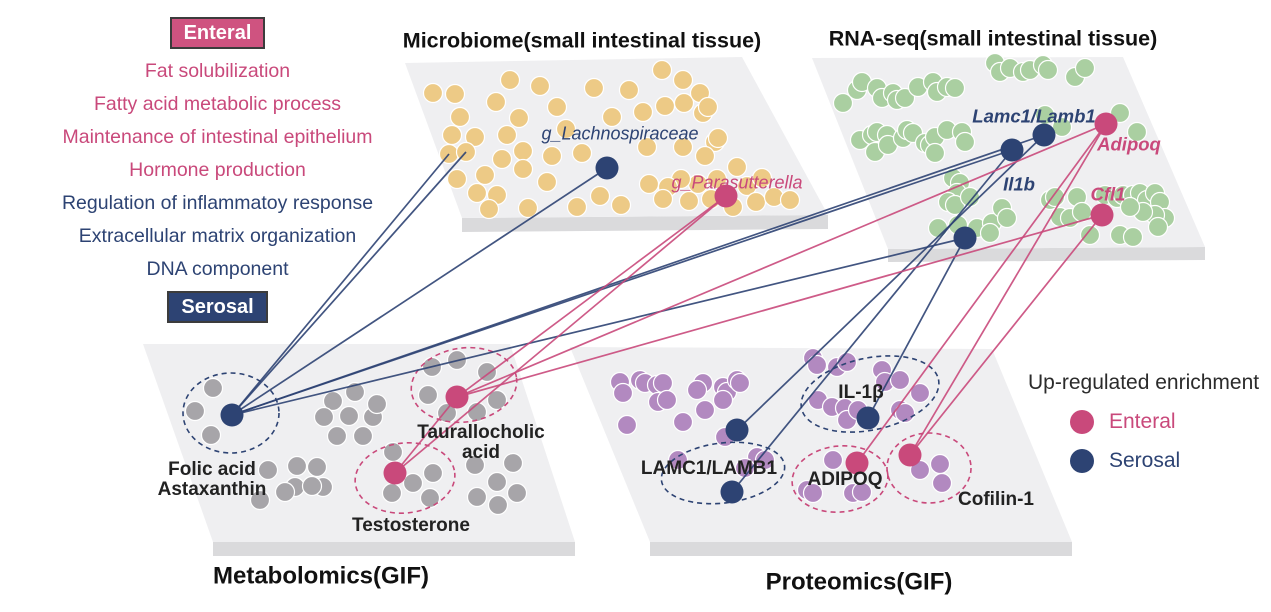 The width and height of the screenshot is (1271, 612). Describe the element at coordinates (394, 549) in the screenshot. I see `metabolomics-panel-edge` at that location.